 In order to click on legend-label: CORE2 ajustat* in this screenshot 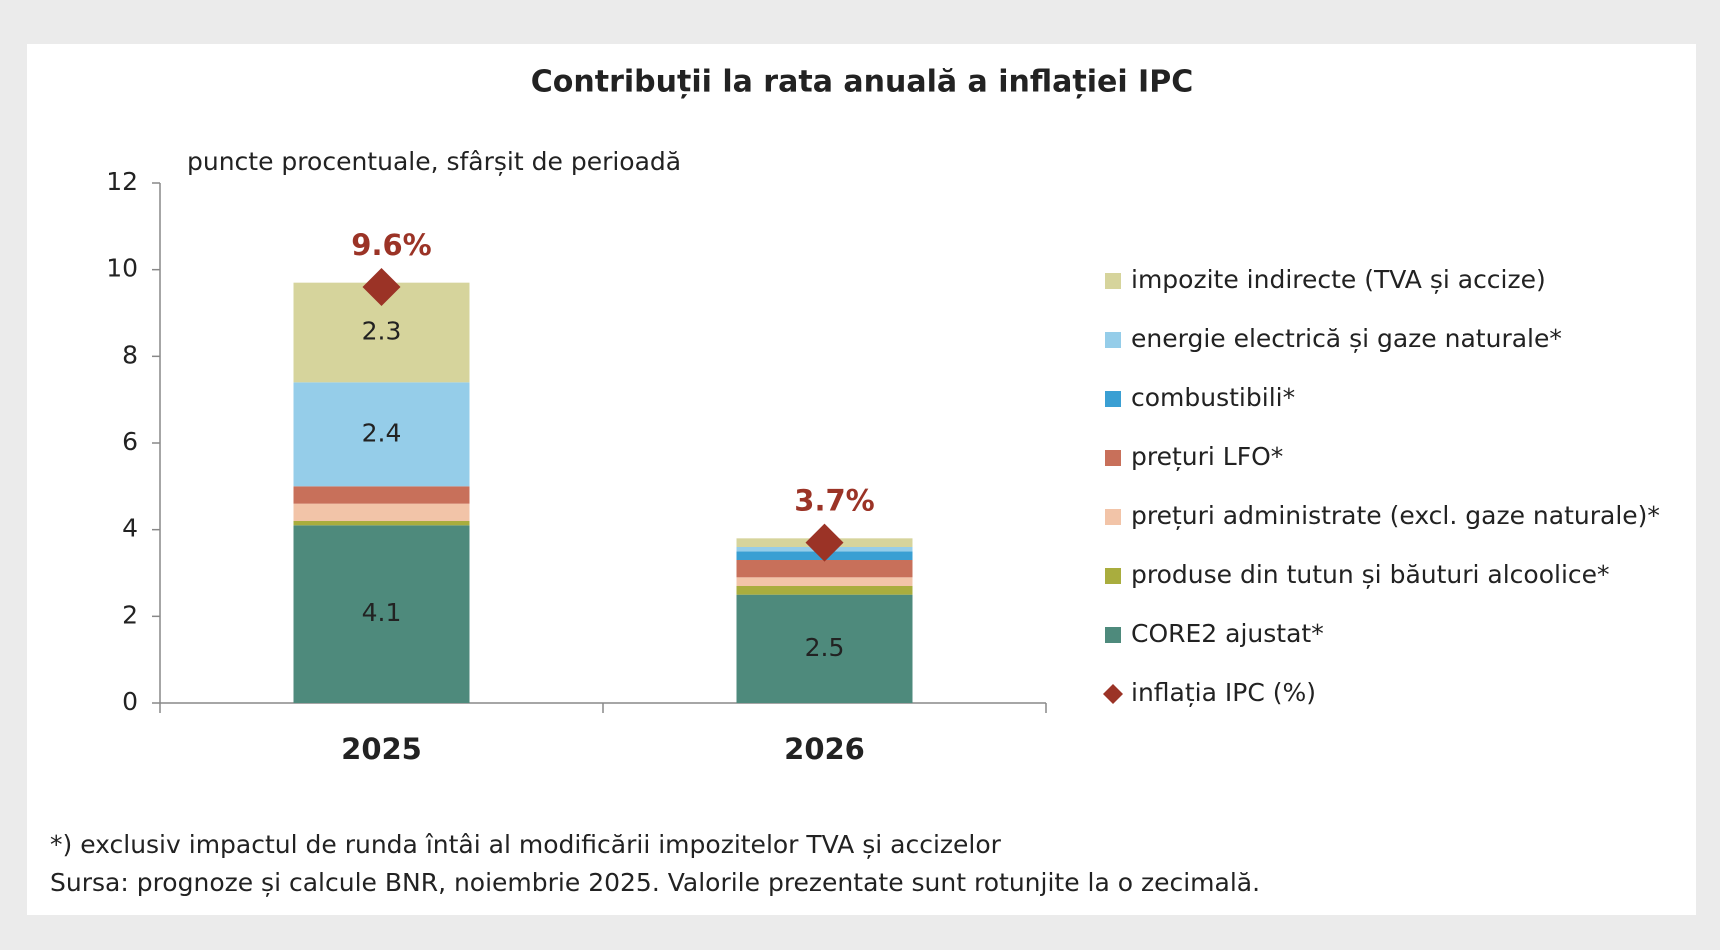, I will do `click(1227, 633)`.